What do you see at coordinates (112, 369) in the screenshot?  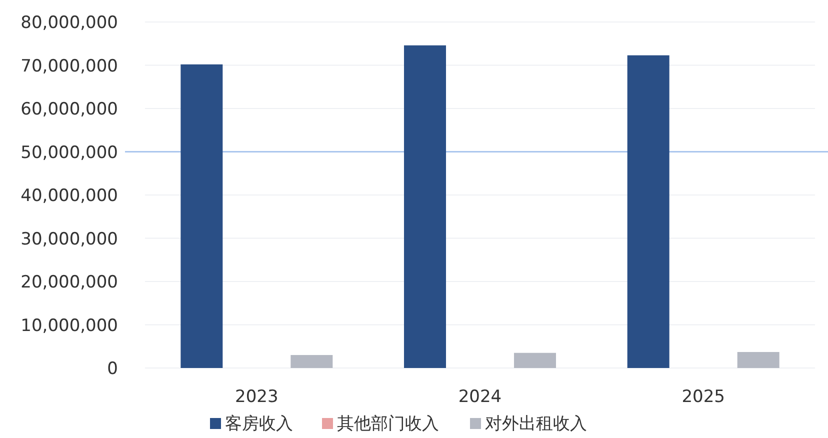 I see `y-tick-label: 0` at bounding box center [112, 369].